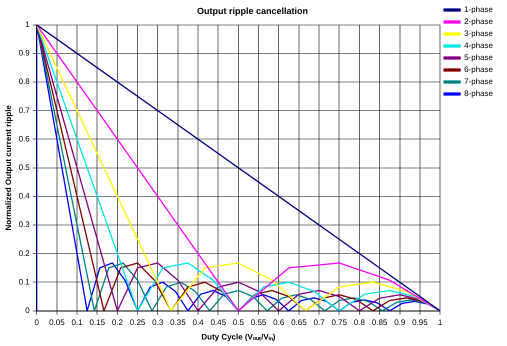  Describe the element at coordinates (218, 322) in the screenshot. I see `x-tick-label: 0.45` at that location.